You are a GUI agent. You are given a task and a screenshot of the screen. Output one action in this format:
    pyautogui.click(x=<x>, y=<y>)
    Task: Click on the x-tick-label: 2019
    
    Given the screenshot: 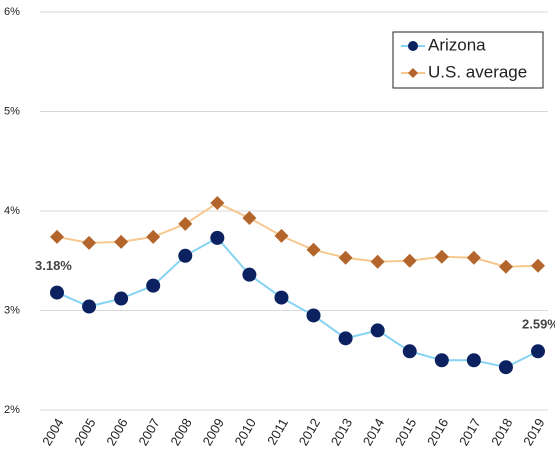 What is the action you would take?
    pyautogui.click(x=533, y=432)
    